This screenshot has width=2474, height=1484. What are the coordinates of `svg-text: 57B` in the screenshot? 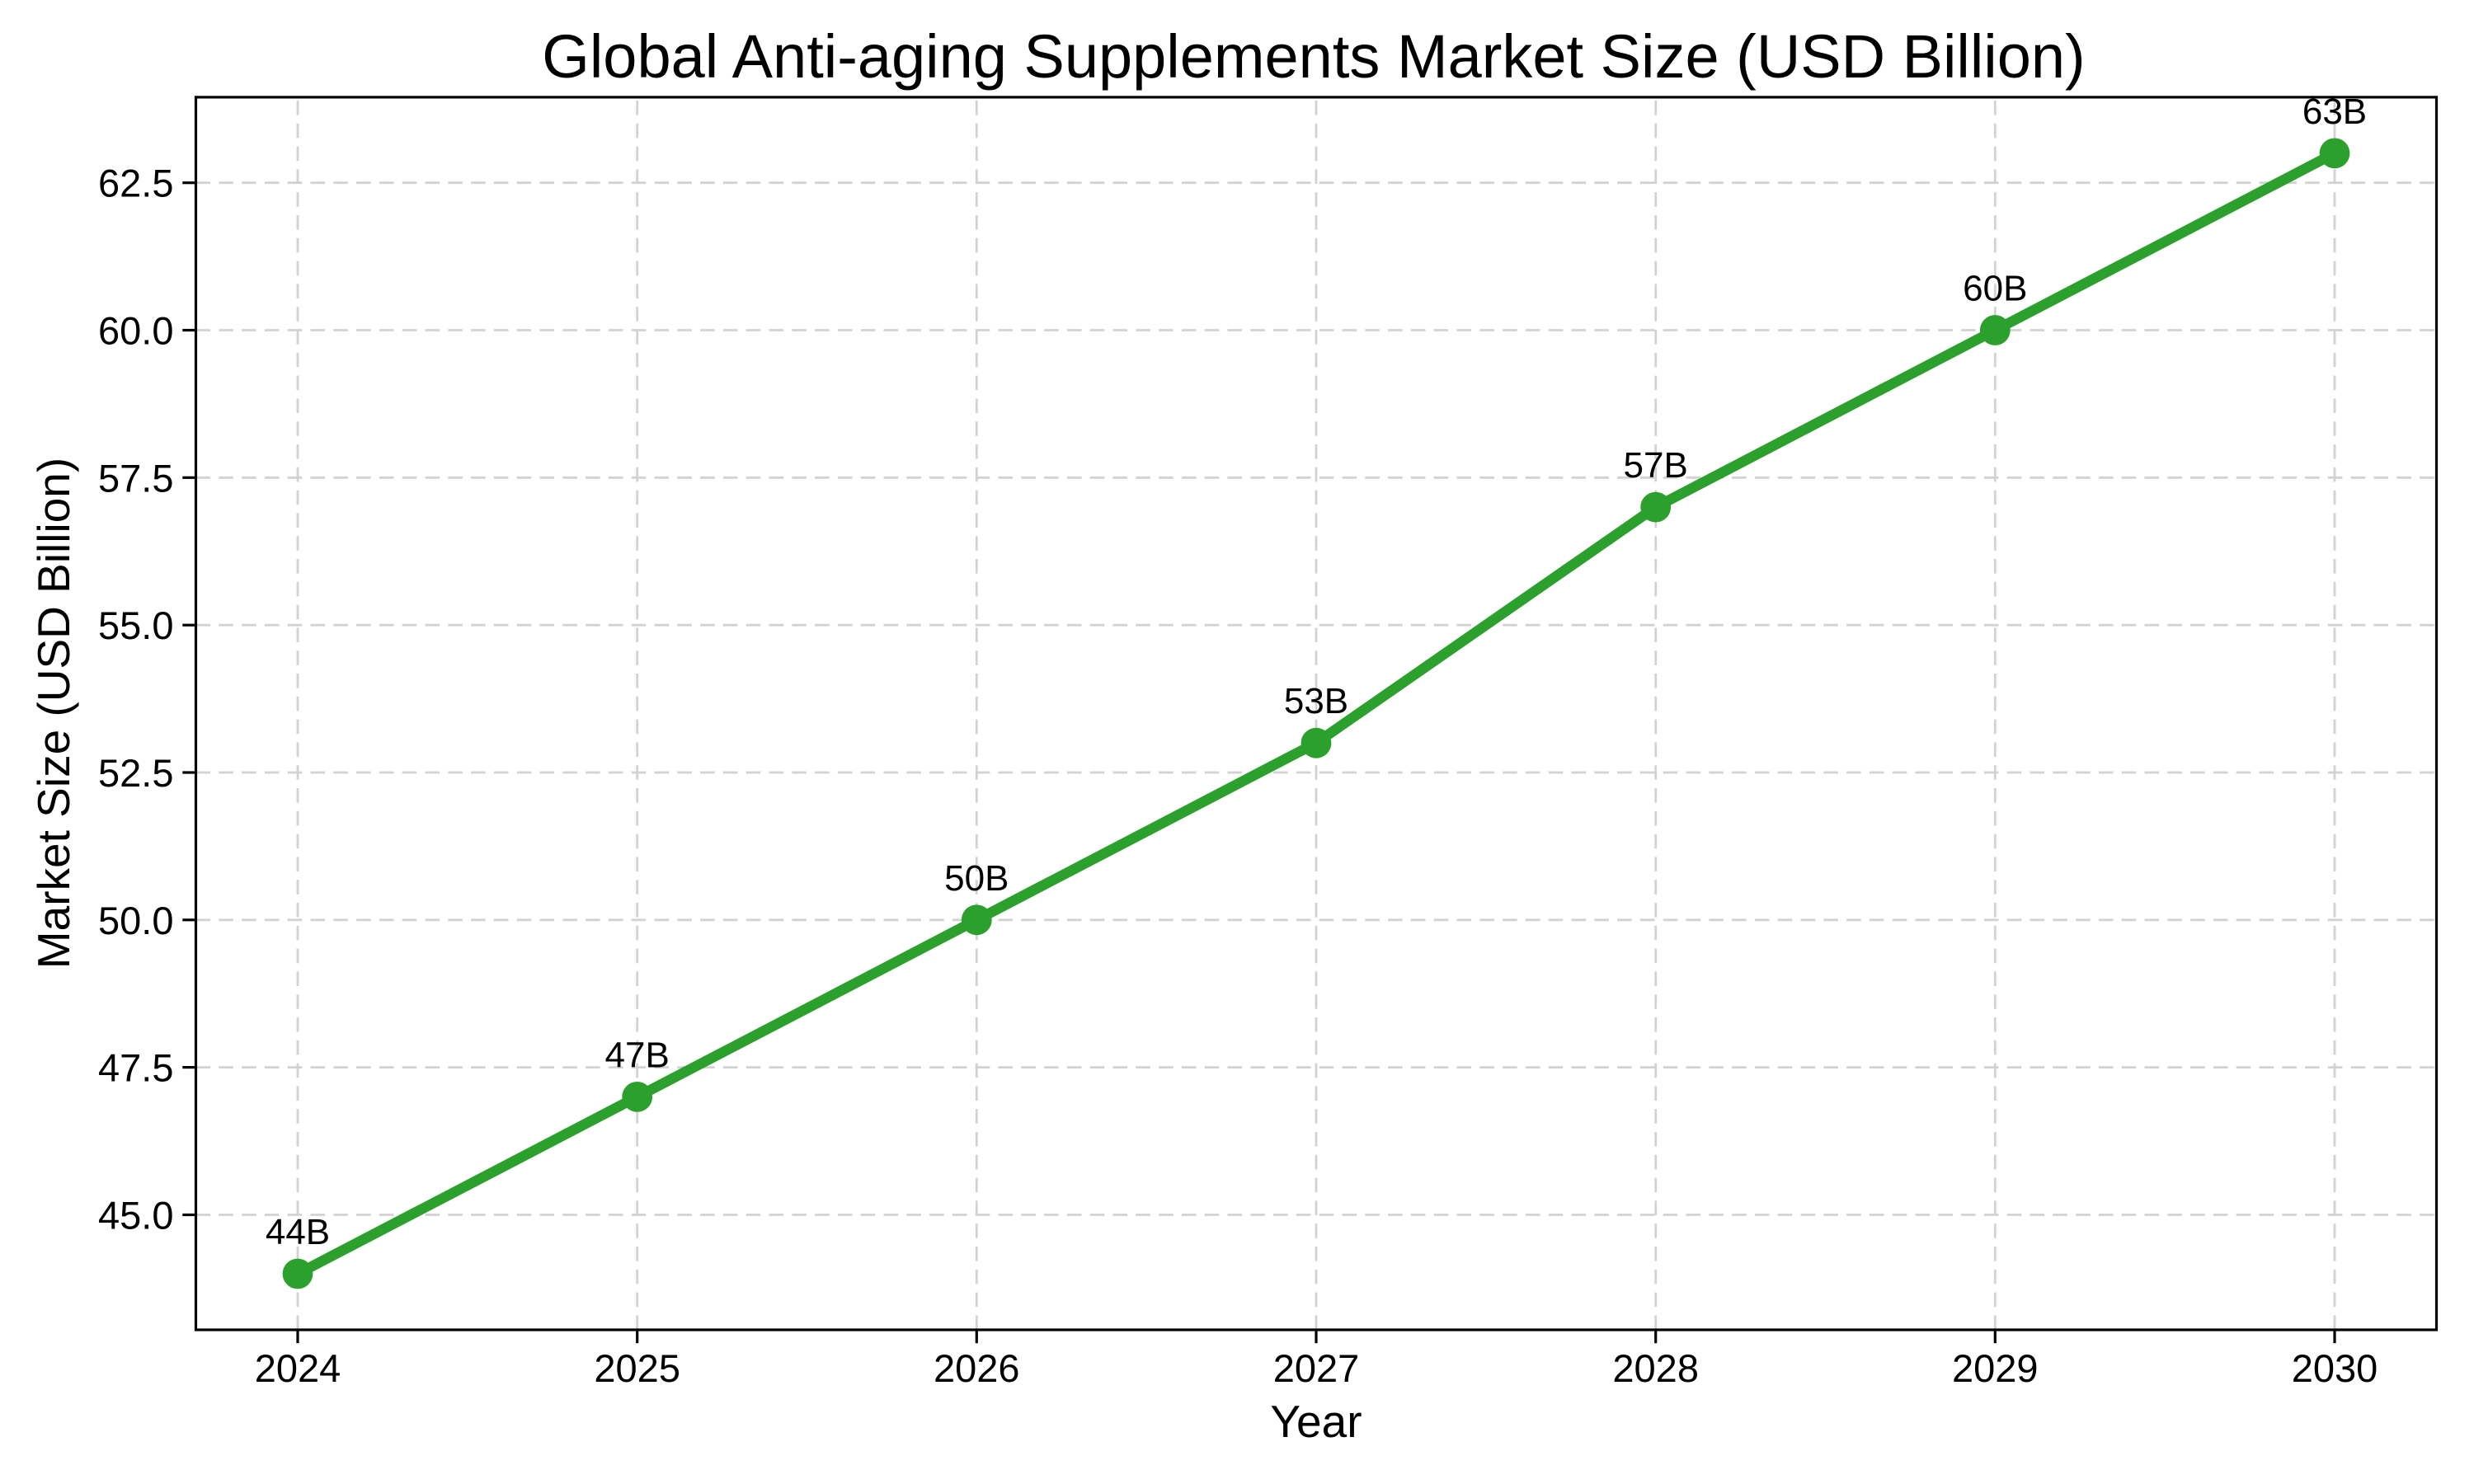 It's located at (1656, 465).